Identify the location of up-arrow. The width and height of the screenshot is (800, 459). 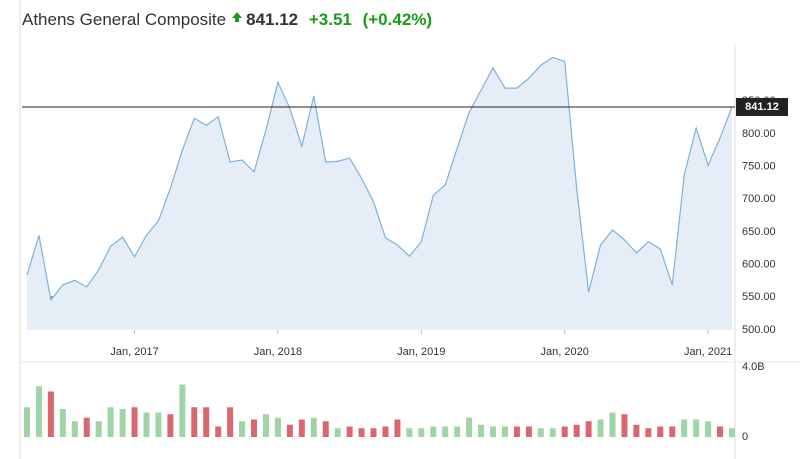
(237, 17).